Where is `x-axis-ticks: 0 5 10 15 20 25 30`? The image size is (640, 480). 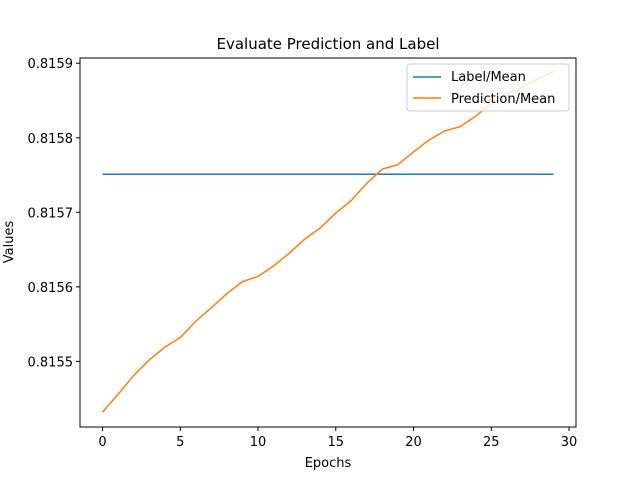
x-axis-ticks: 0 5 10 15 20 25 30 is located at coordinates (337, 438).